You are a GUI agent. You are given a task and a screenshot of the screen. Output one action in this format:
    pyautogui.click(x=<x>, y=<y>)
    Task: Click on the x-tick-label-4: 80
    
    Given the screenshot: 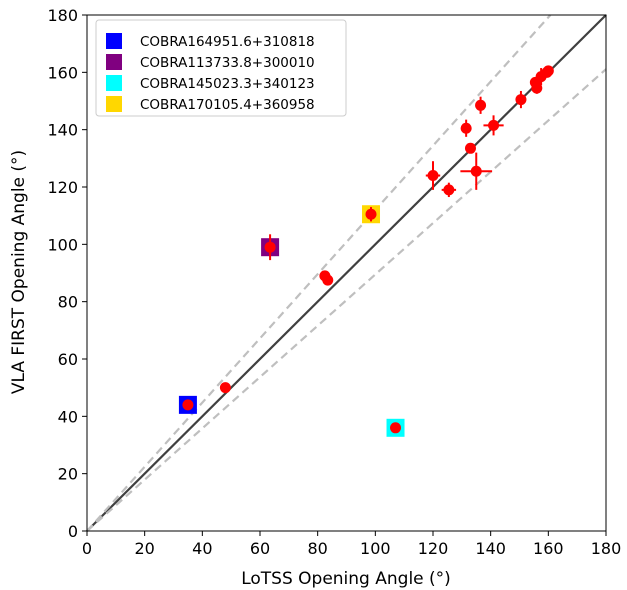 What is the action you would take?
    pyautogui.click(x=317, y=548)
    